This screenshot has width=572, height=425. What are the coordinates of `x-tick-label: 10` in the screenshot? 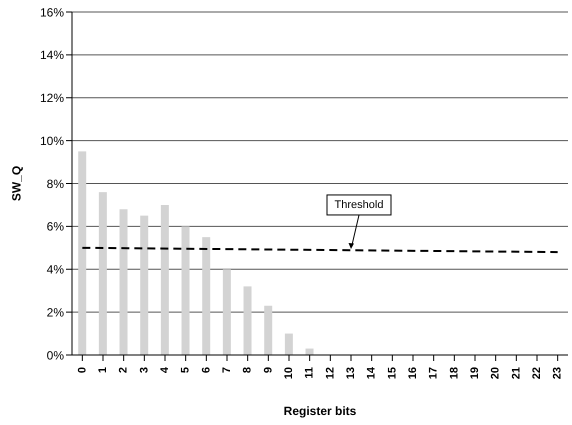 It's located at (289, 373).